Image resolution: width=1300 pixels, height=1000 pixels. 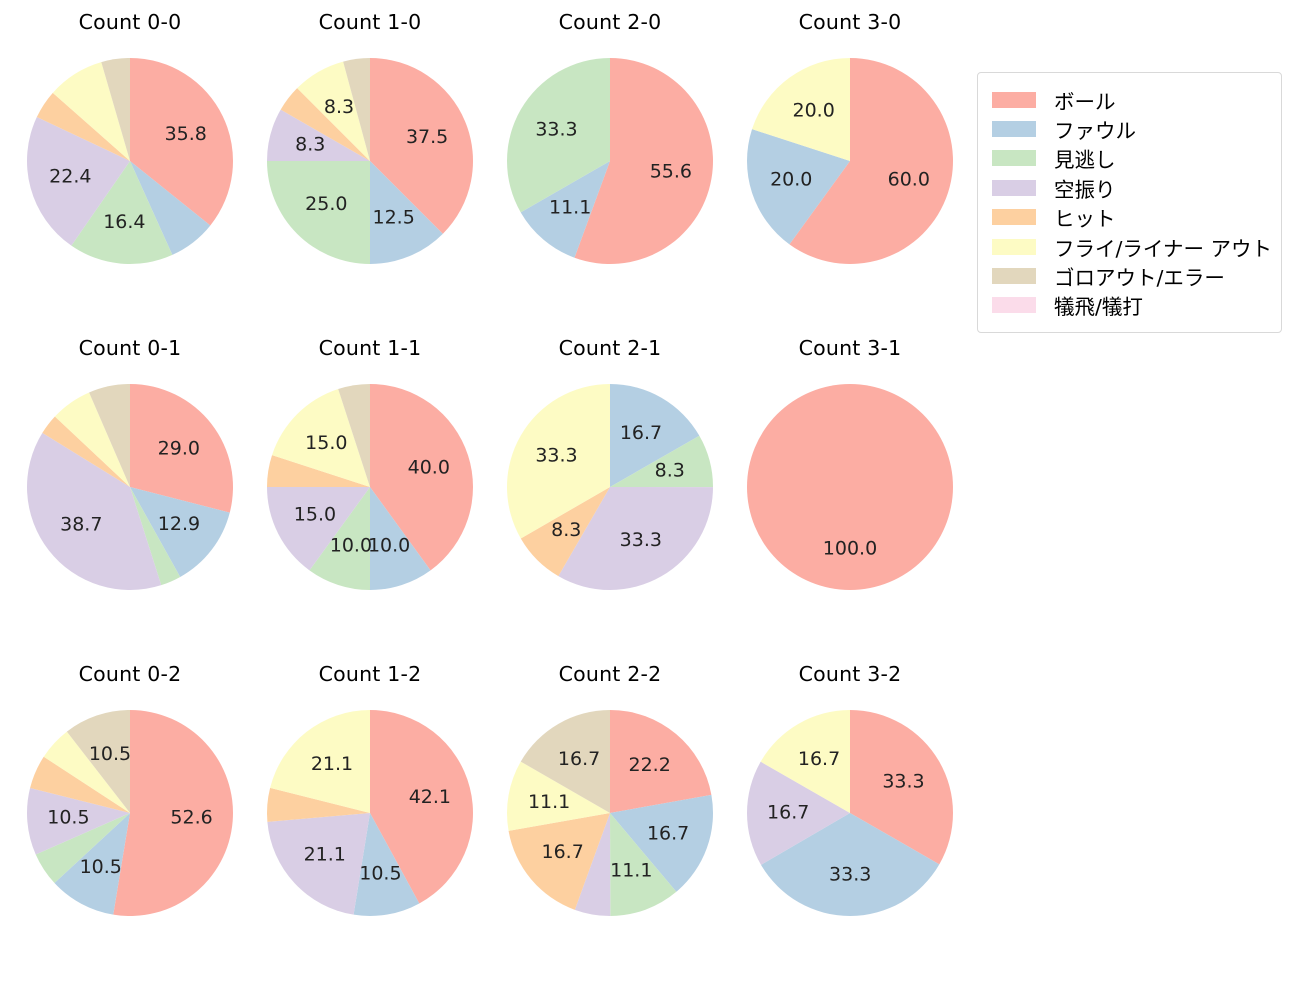 What do you see at coordinates (671, 171) in the screenshot?
I see `pie-slice-value-label: 55.6` at bounding box center [671, 171].